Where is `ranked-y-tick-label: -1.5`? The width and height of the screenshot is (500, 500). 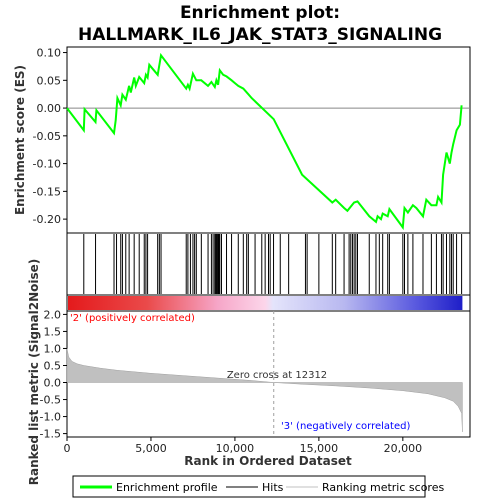 ranked-y-tick-label: -1.5 is located at coordinates (50, 434).